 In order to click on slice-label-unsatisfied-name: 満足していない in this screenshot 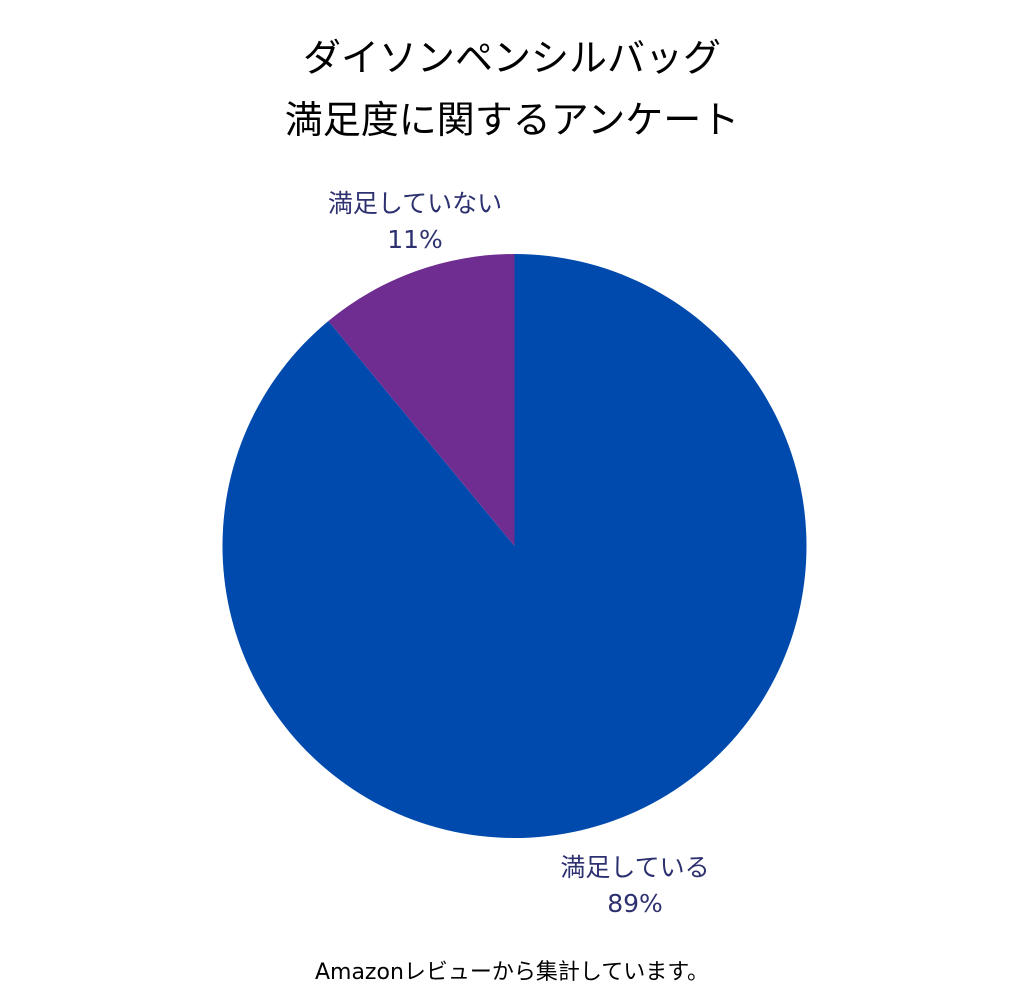, I will do `click(415, 203)`.